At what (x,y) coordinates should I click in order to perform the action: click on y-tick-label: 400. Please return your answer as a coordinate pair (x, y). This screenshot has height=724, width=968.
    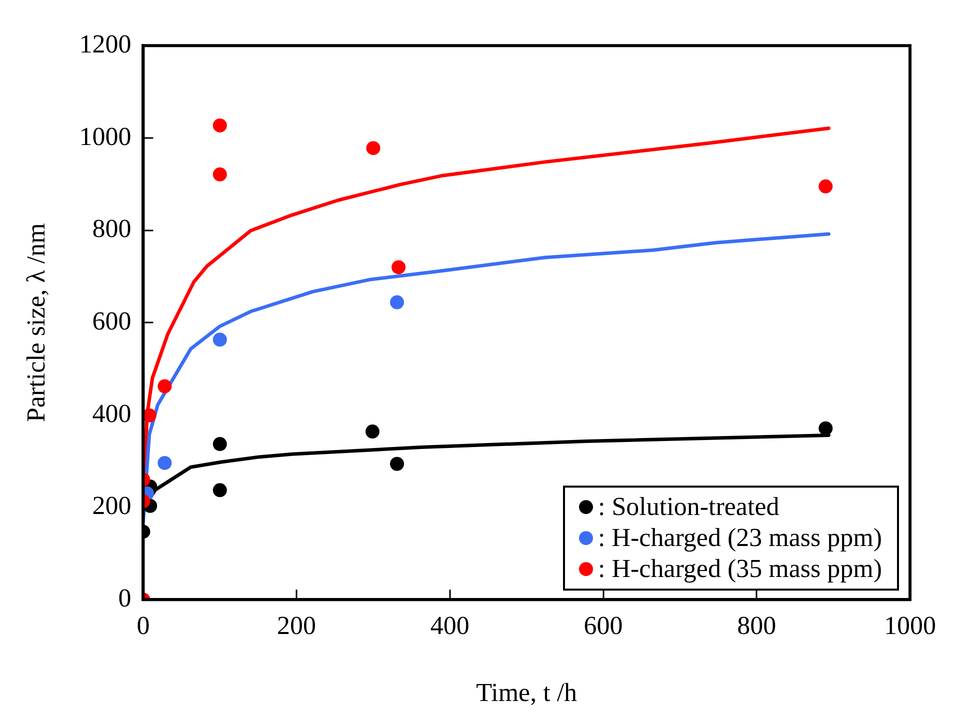
    Looking at the image, I should click on (112, 413).